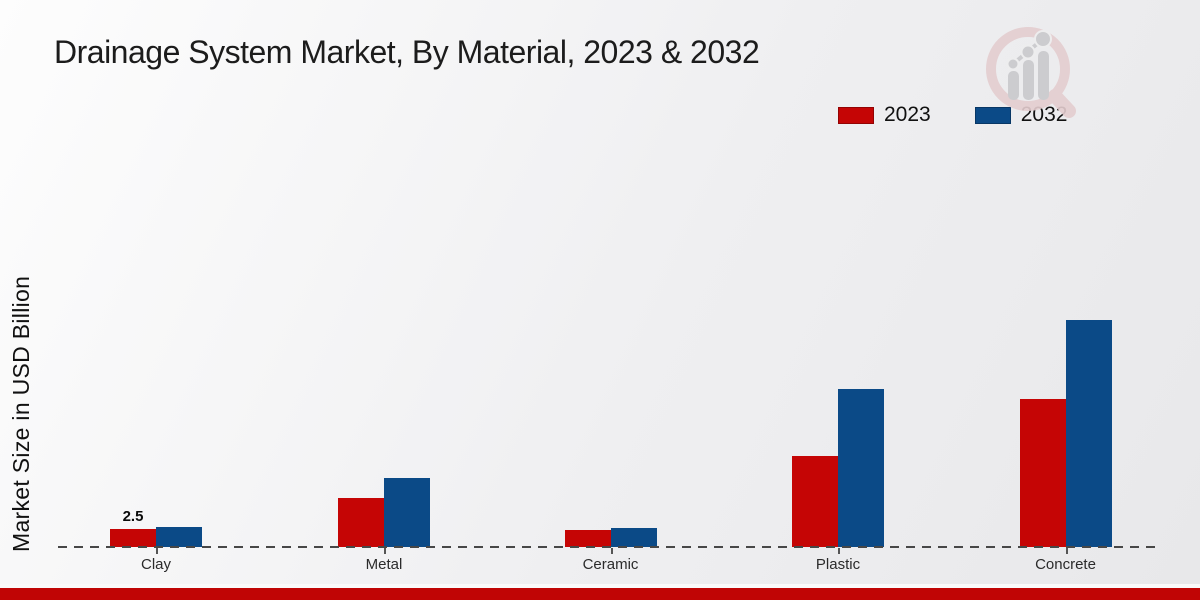 The width and height of the screenshot is (1200, 600). I want to click on magnifier-bar-chart-logo-icon, so click(1031, 72).